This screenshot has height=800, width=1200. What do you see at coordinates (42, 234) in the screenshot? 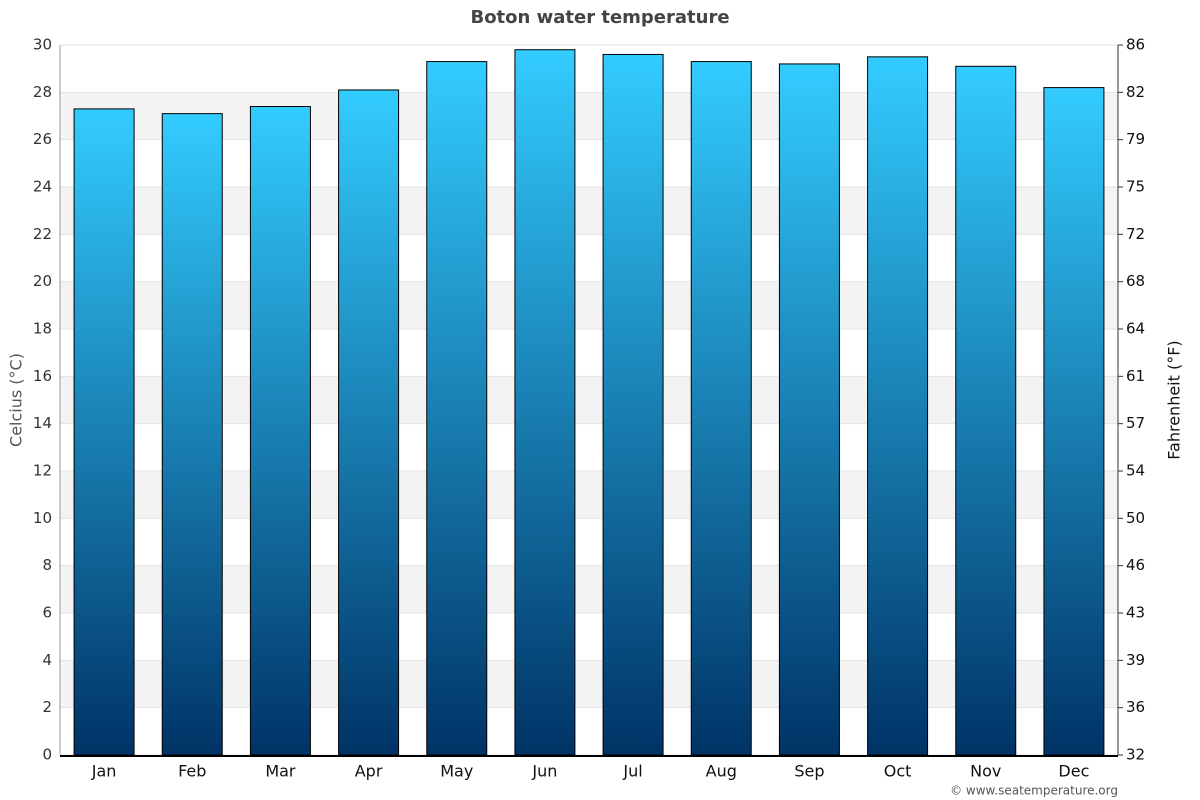
I see `y-tick-label: 22` at bounding box center [42, 234].